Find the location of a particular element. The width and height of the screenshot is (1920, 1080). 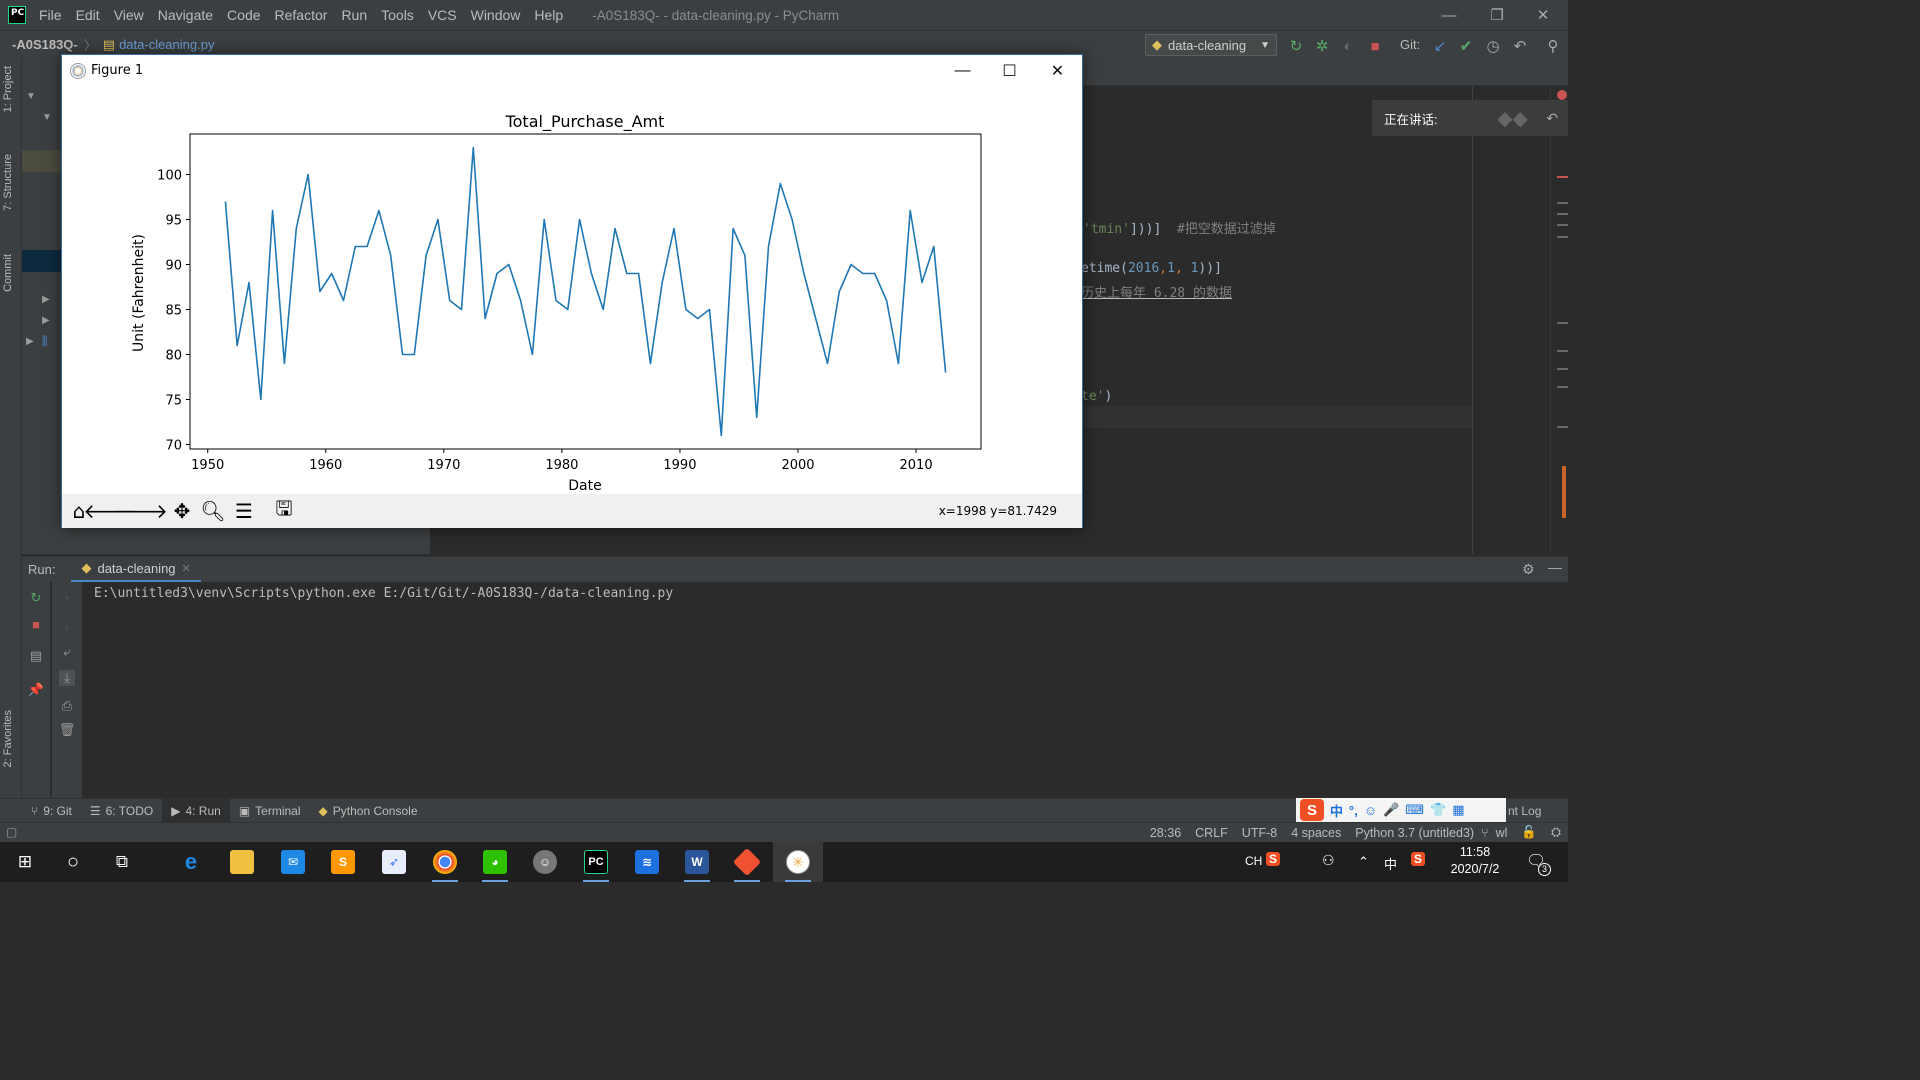

lock-icon: 🔓 is located at coordinates (1529, 832).